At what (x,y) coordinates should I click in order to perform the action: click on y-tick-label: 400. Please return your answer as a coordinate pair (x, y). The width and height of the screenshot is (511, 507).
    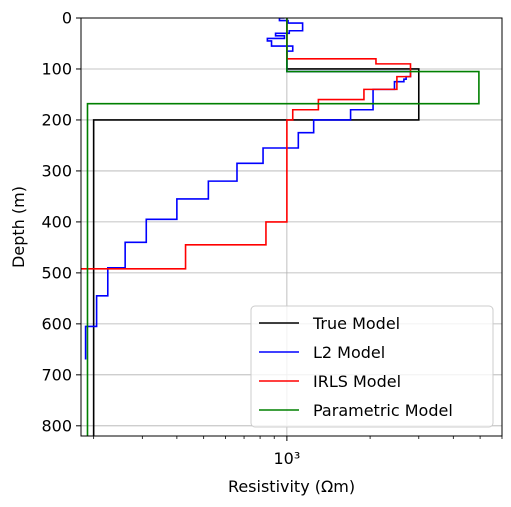
    Looking at the image, I should click on (56, 221).